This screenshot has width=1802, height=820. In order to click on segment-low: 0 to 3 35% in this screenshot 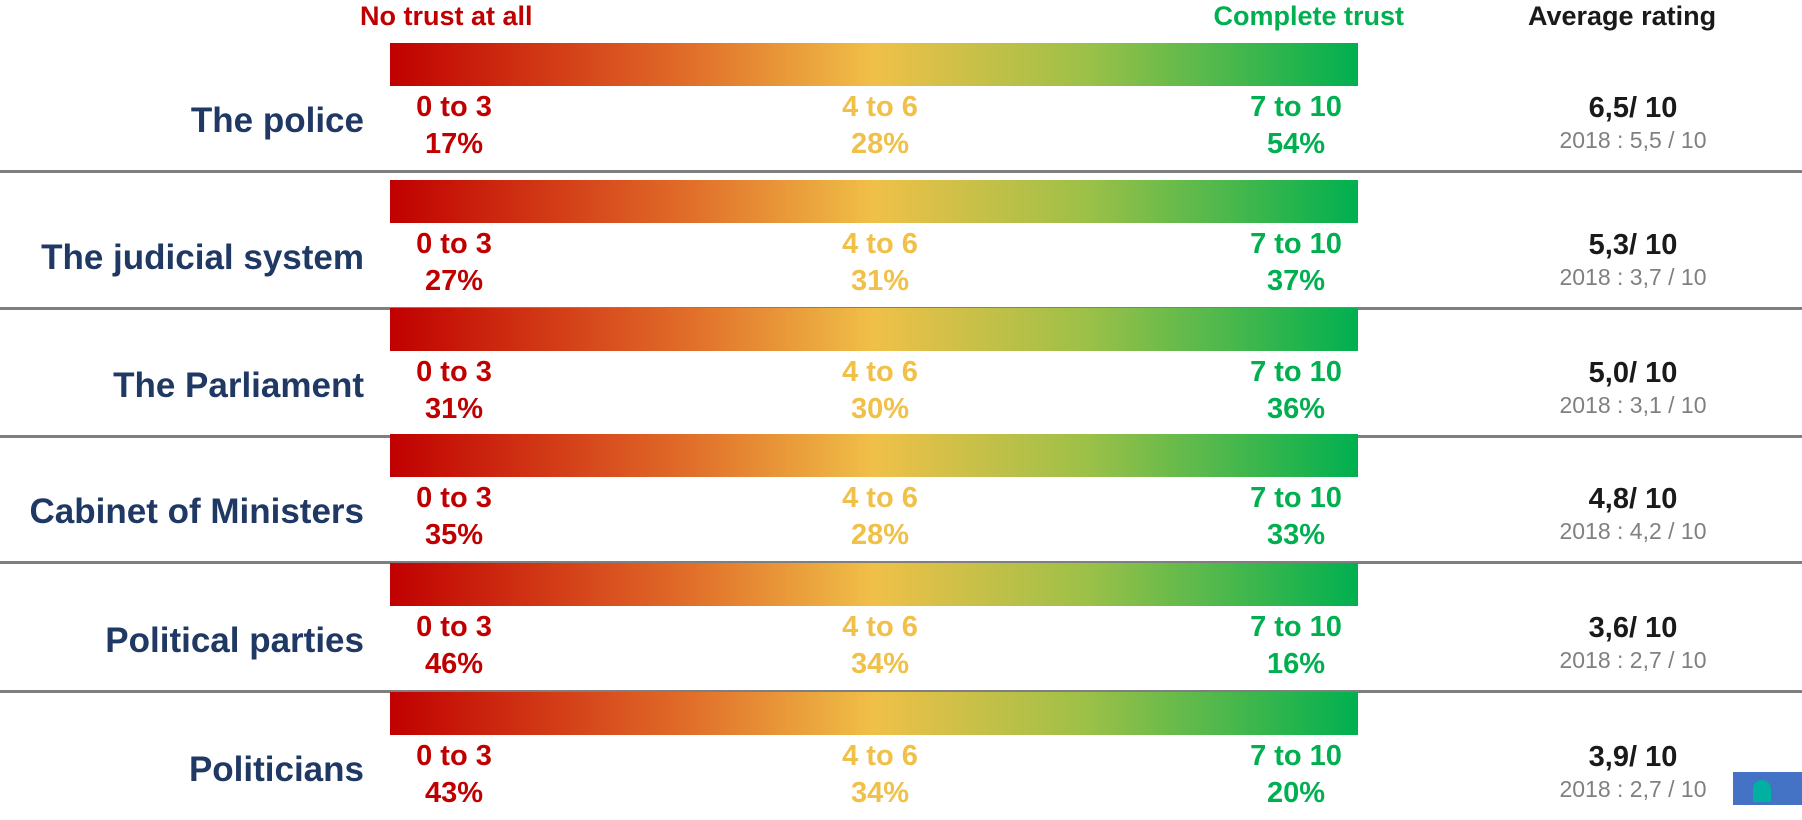, I will do `click(454, 517)`.